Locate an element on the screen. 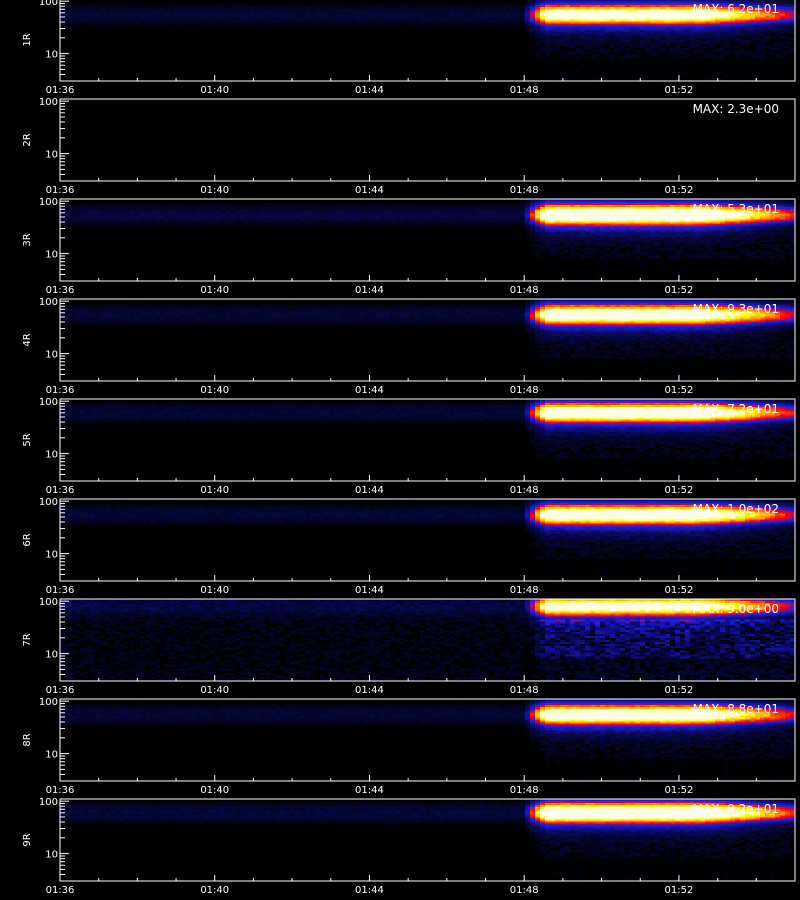 The height and width of the screenshot is (900, 800). max-value-label: MAX: 1.0e+02 is located at coordinates (736, 509).